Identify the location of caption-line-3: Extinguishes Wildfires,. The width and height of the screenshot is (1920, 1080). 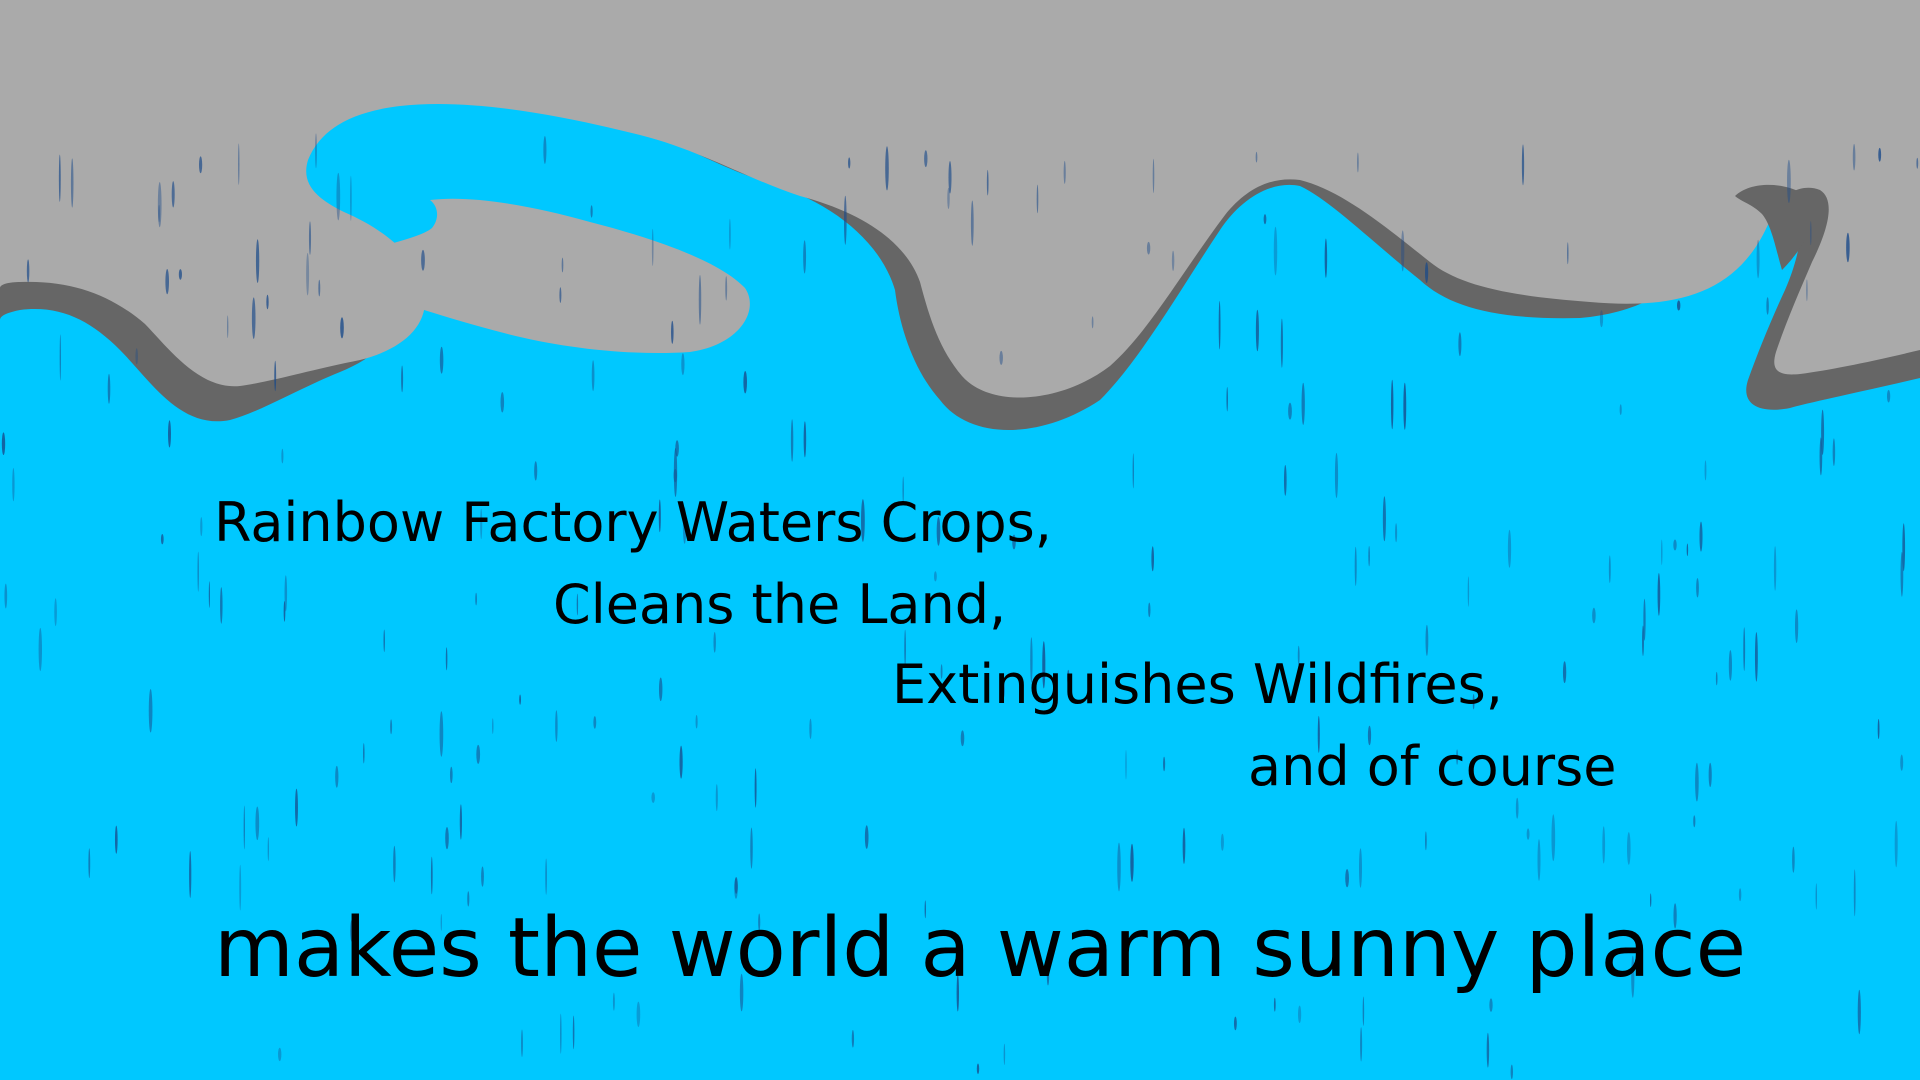
(1197, 684).